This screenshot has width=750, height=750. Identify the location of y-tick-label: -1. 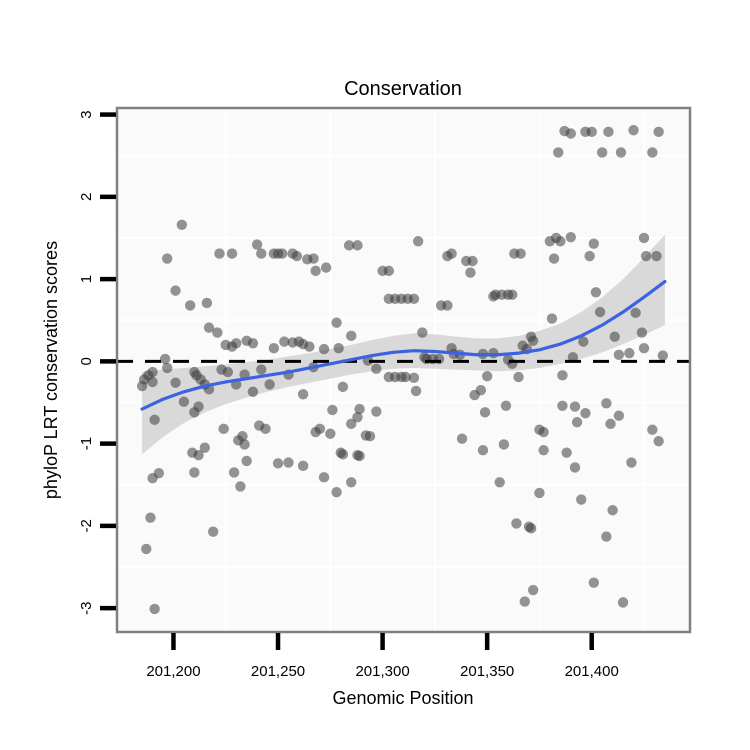
(86, 443).